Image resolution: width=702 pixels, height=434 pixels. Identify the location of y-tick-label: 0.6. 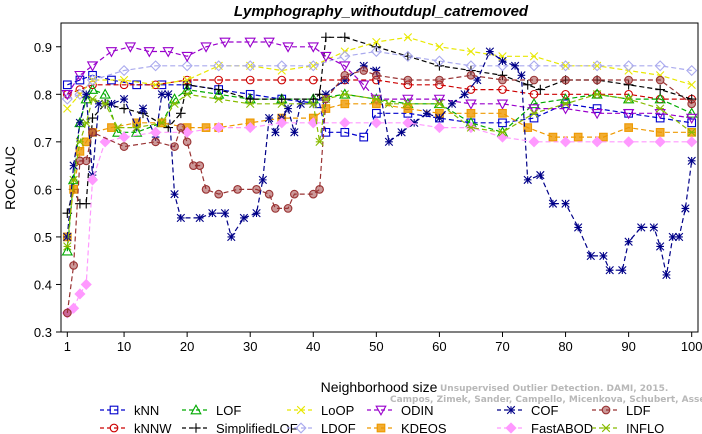
(43, 189).